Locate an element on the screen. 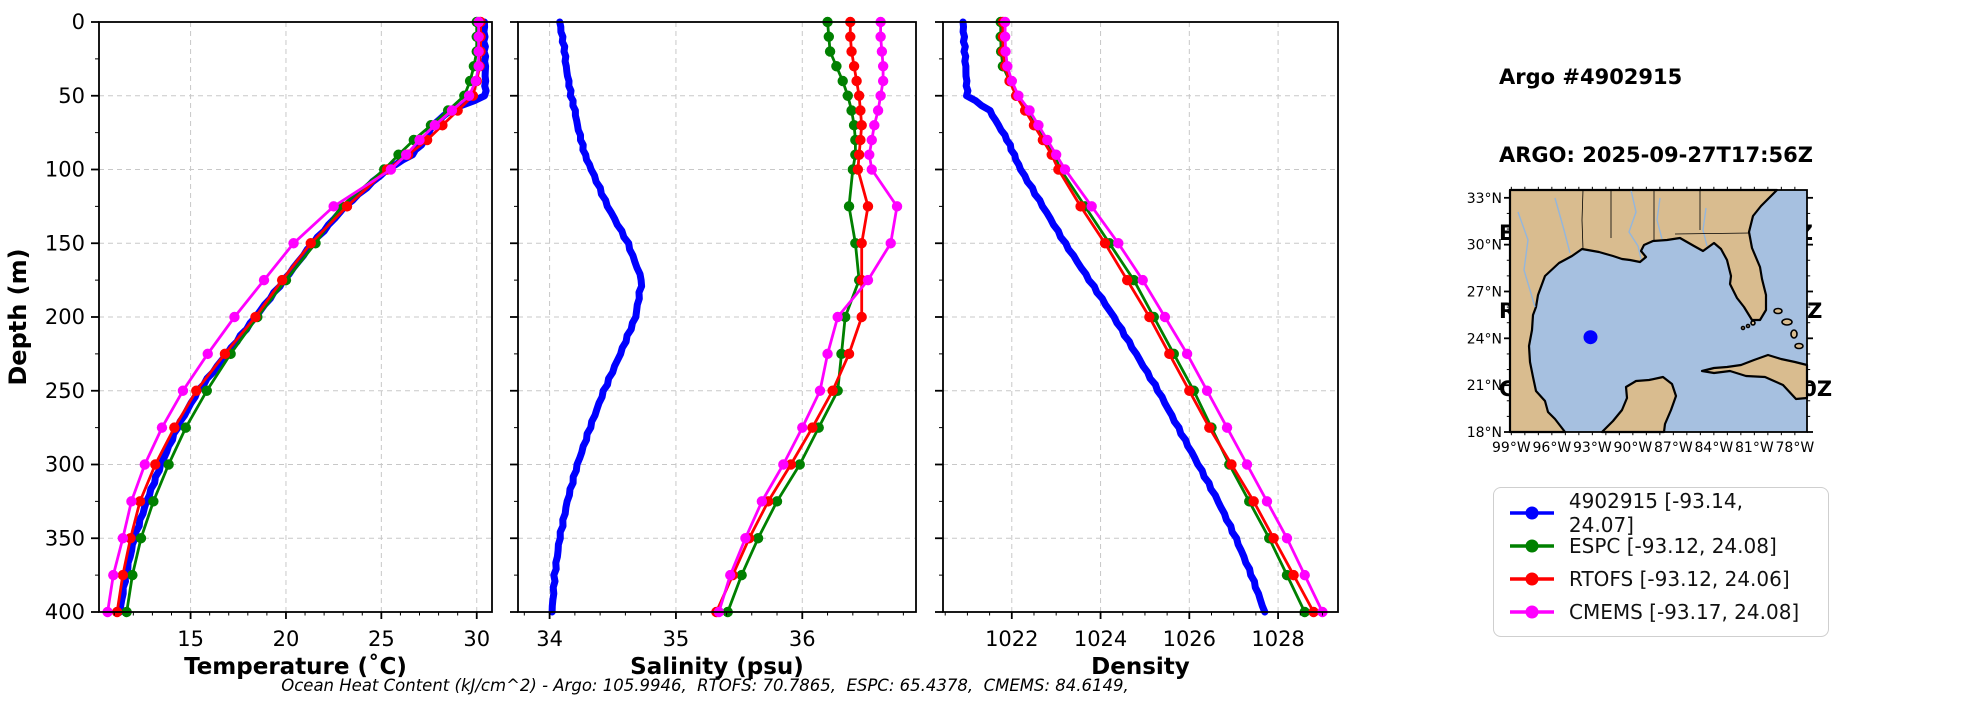 The height and width of the screenshot is (712, 1967). svg-text: 50 is located at coordinates (71, 96).